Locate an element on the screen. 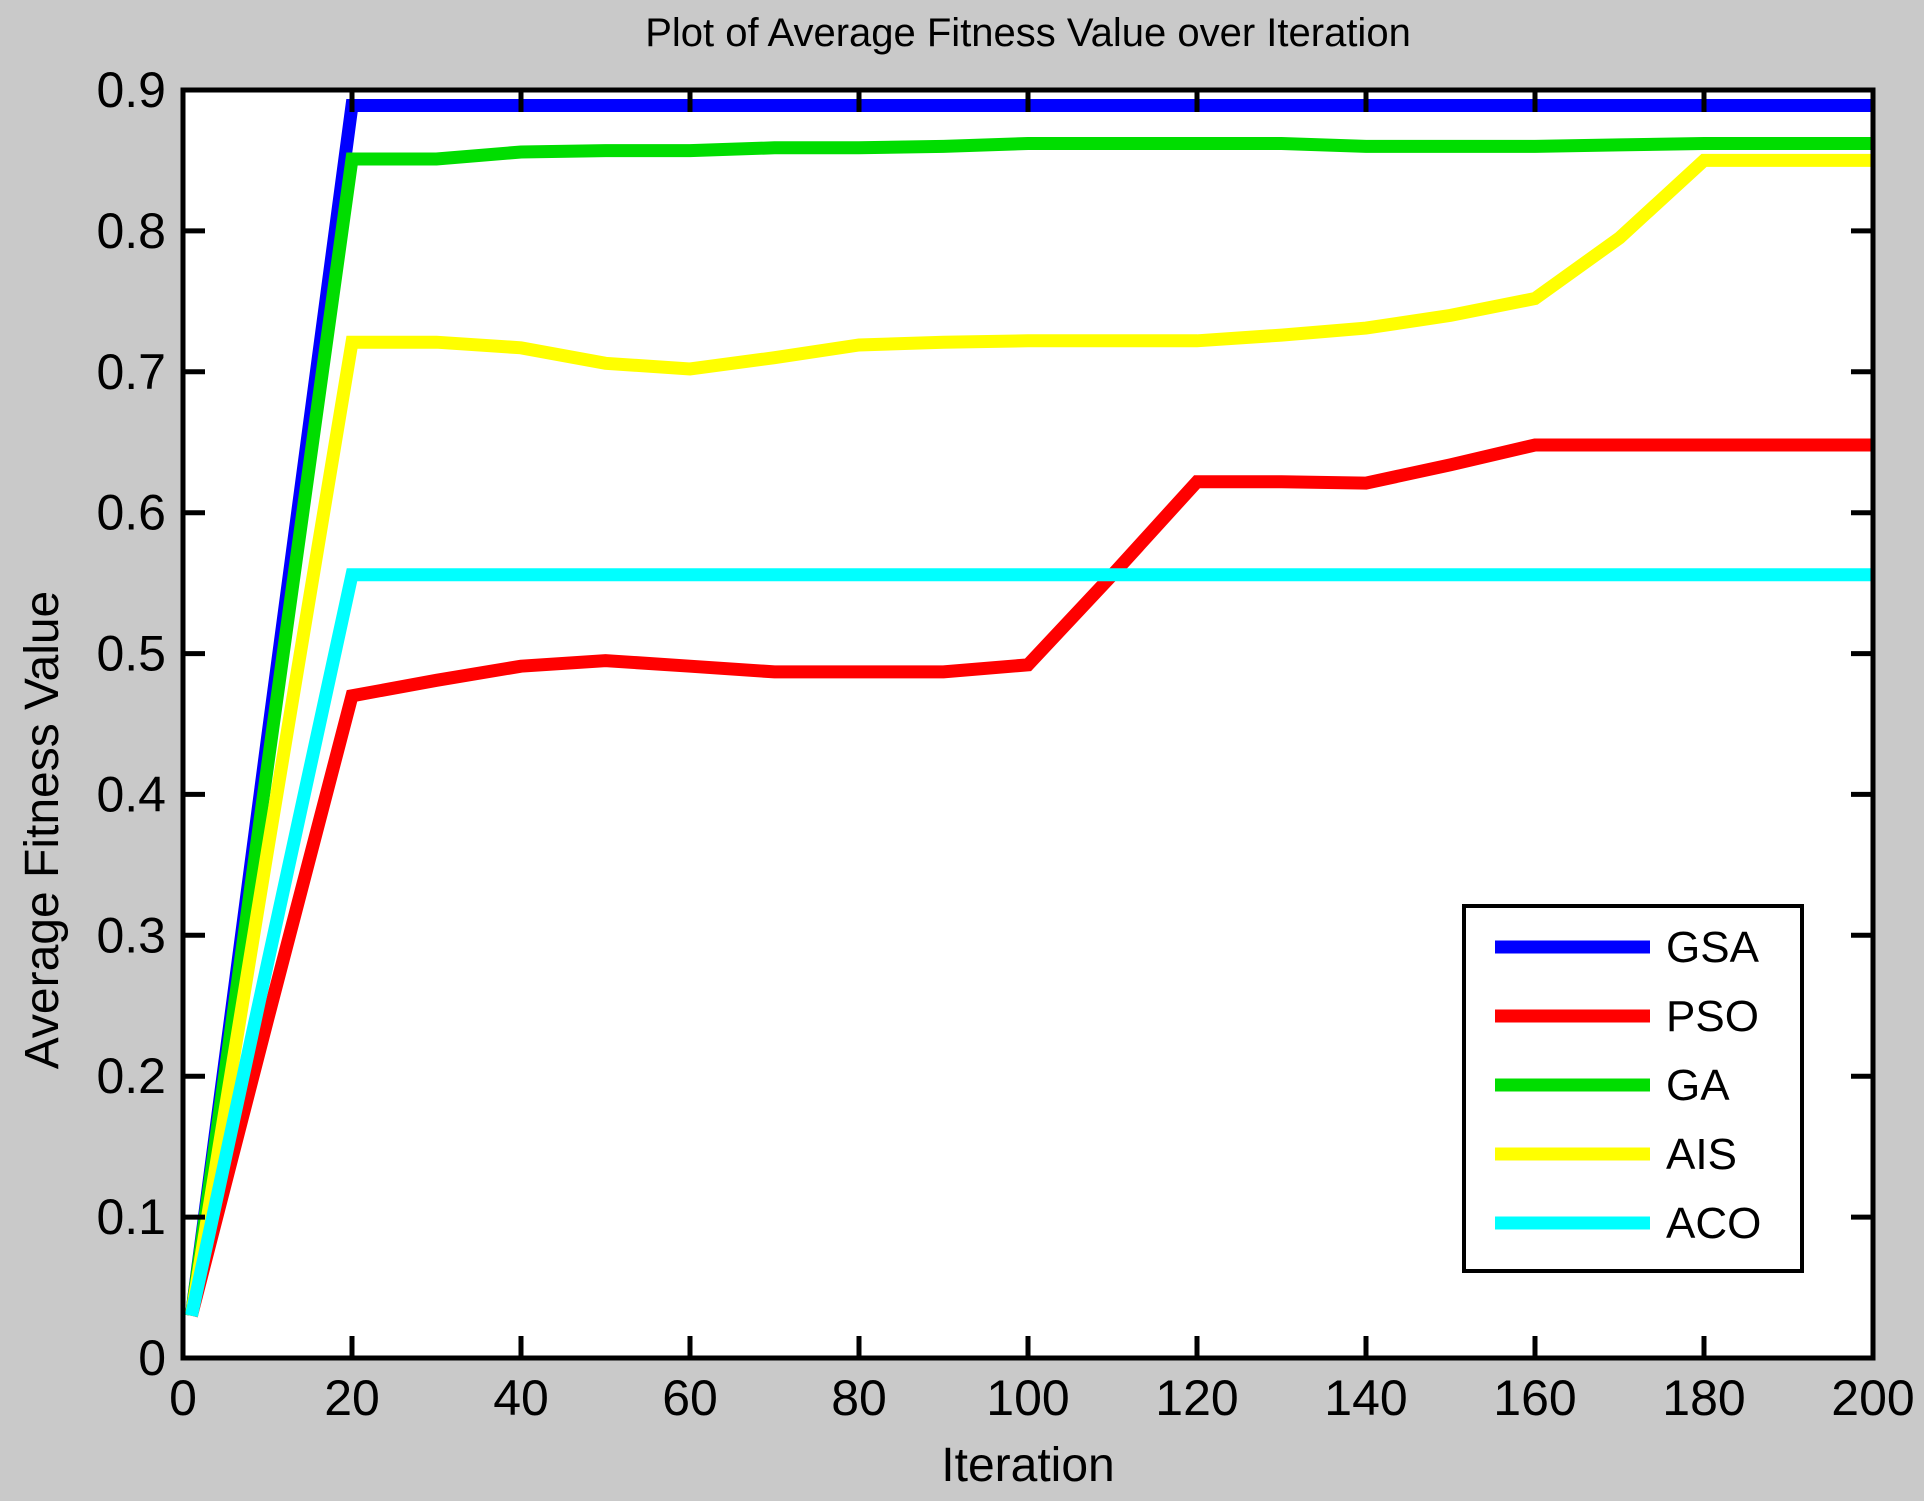 The image size is (1924, 1501). legend-label-pso: PSO is located at coordinates (1712, 1016).